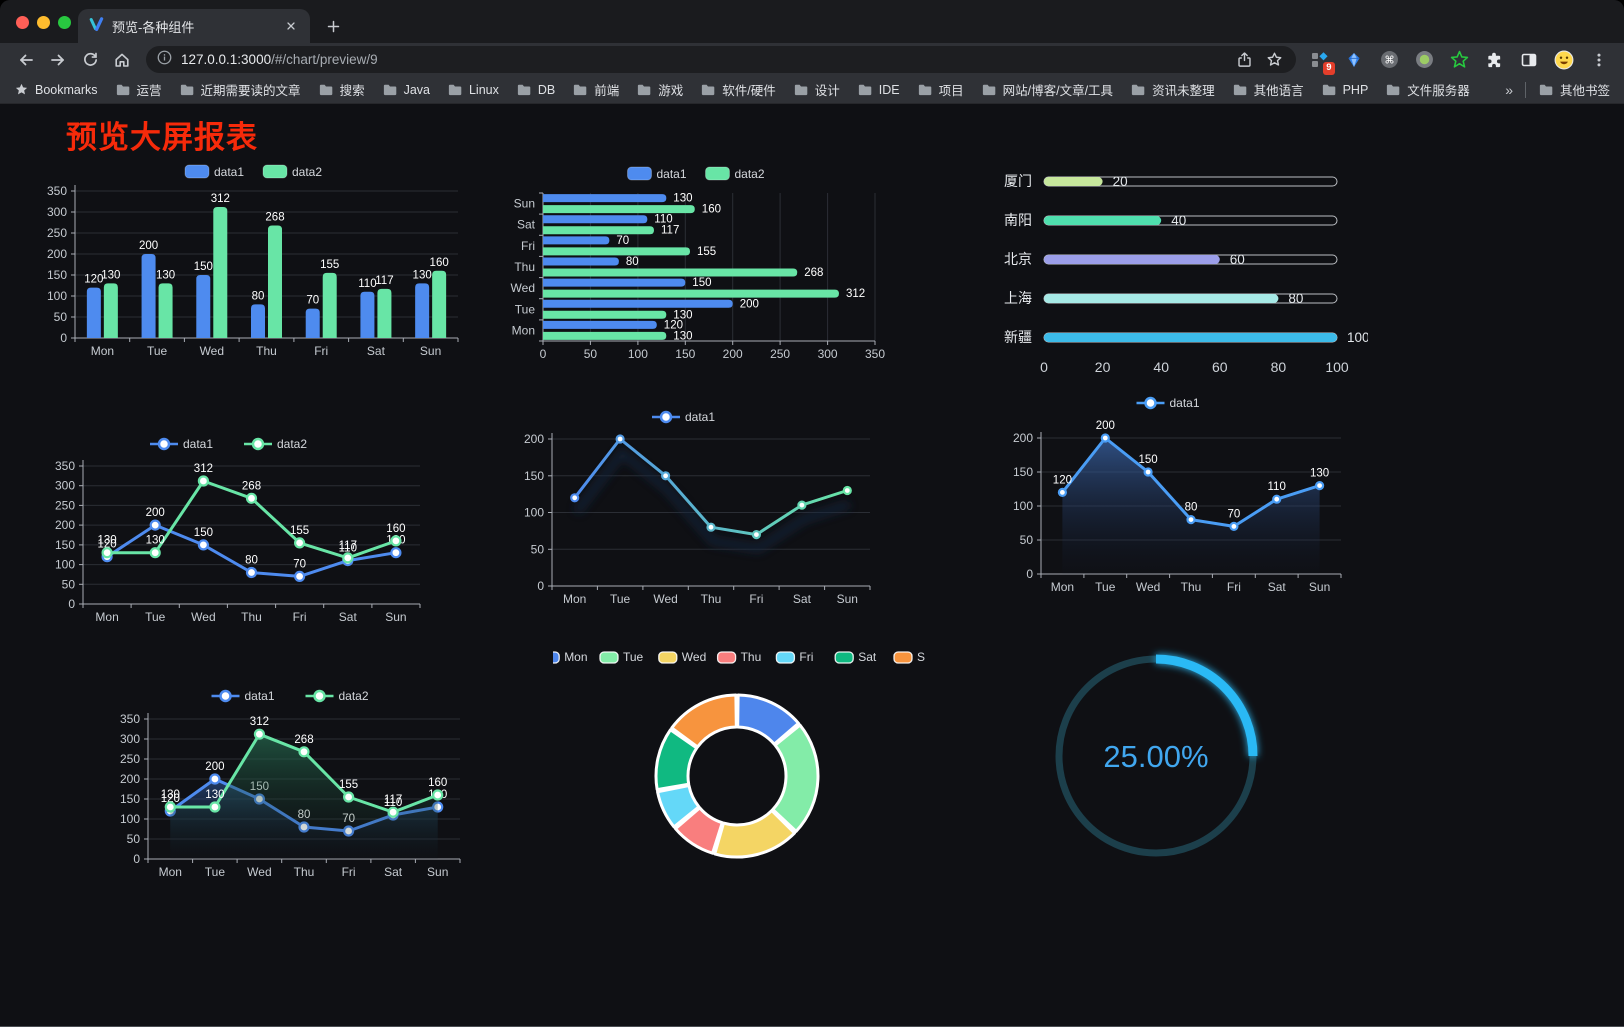 This screenshot has width=1624, height=1027. What do you see at coordinates (1156, 757) in the screenshot?
I see `chart-gauge: 25.00%` at bounding box center [1156, 757].